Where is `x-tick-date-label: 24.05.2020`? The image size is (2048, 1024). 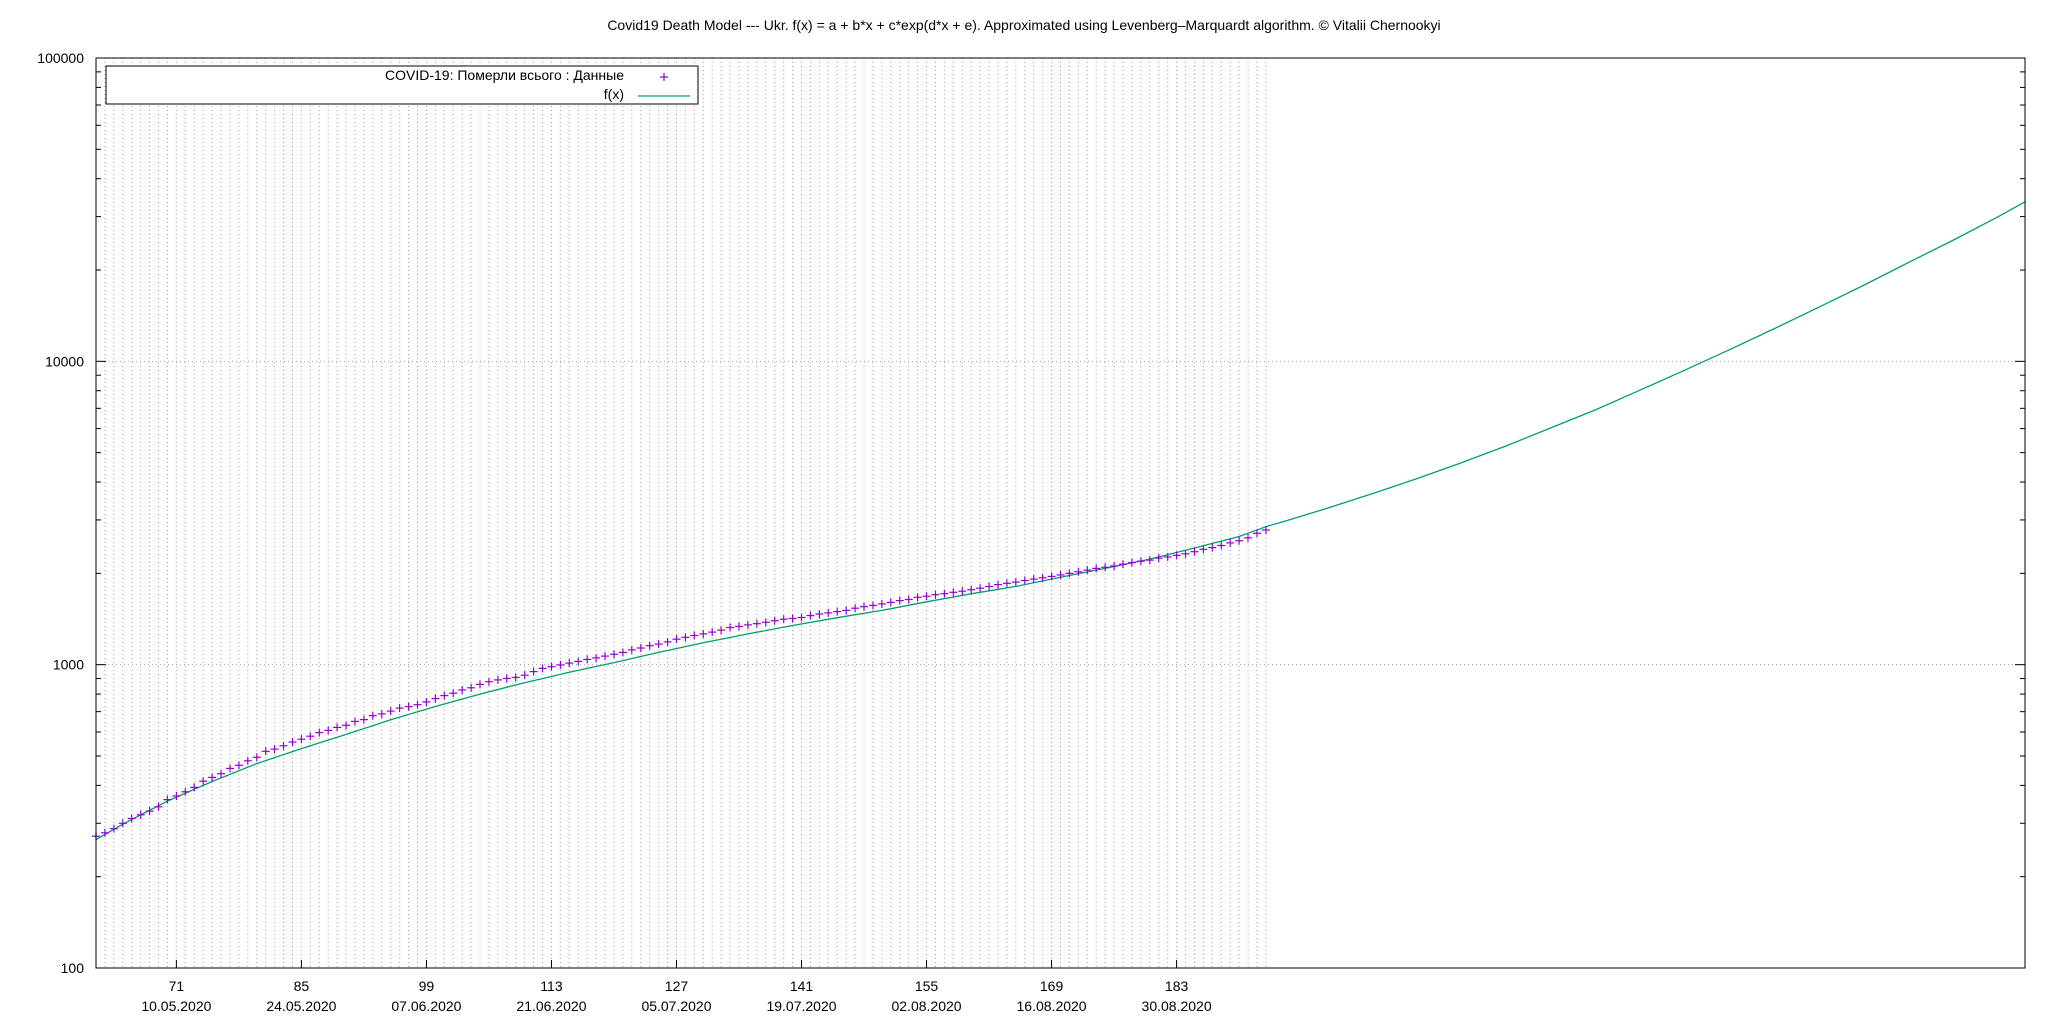
x-tick-date-label: 24.05.2020 is located at coordinates (301, 1006).